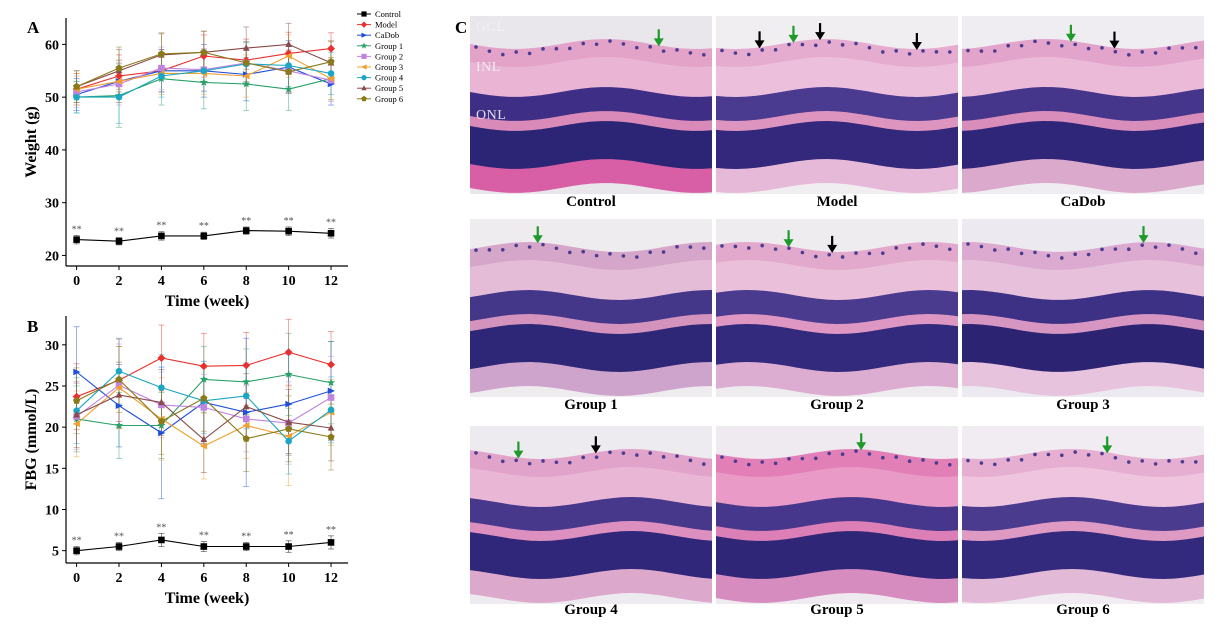  I want to click on y-tick-label: 50, so click(52, 98).